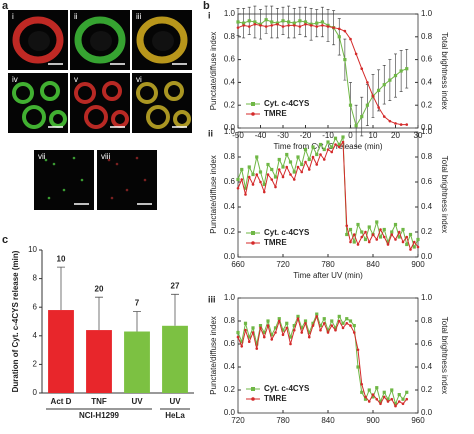 Image resolution: width=474 pixels, height=434 pixels. What do you see at coordinates (206, 6) in the screenshot?
I see `figure-label: b` at bounding box center [206, 6].